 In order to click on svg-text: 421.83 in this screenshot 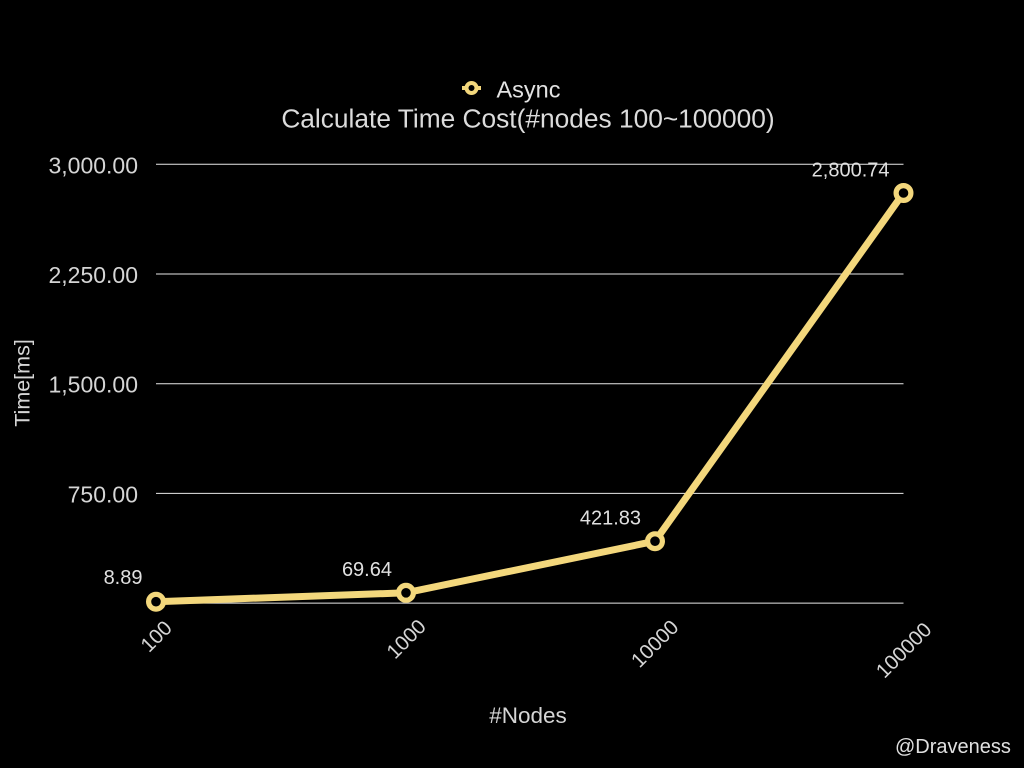, I will do `click(610, 519)`.